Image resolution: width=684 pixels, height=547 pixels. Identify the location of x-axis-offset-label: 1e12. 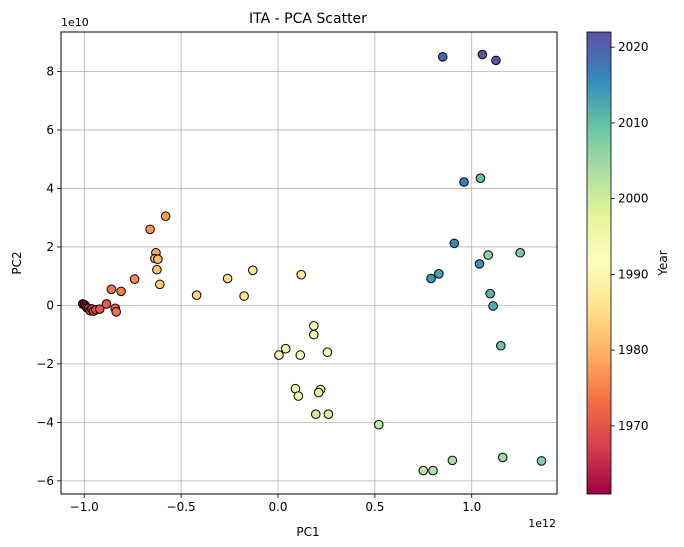
(542, 523).